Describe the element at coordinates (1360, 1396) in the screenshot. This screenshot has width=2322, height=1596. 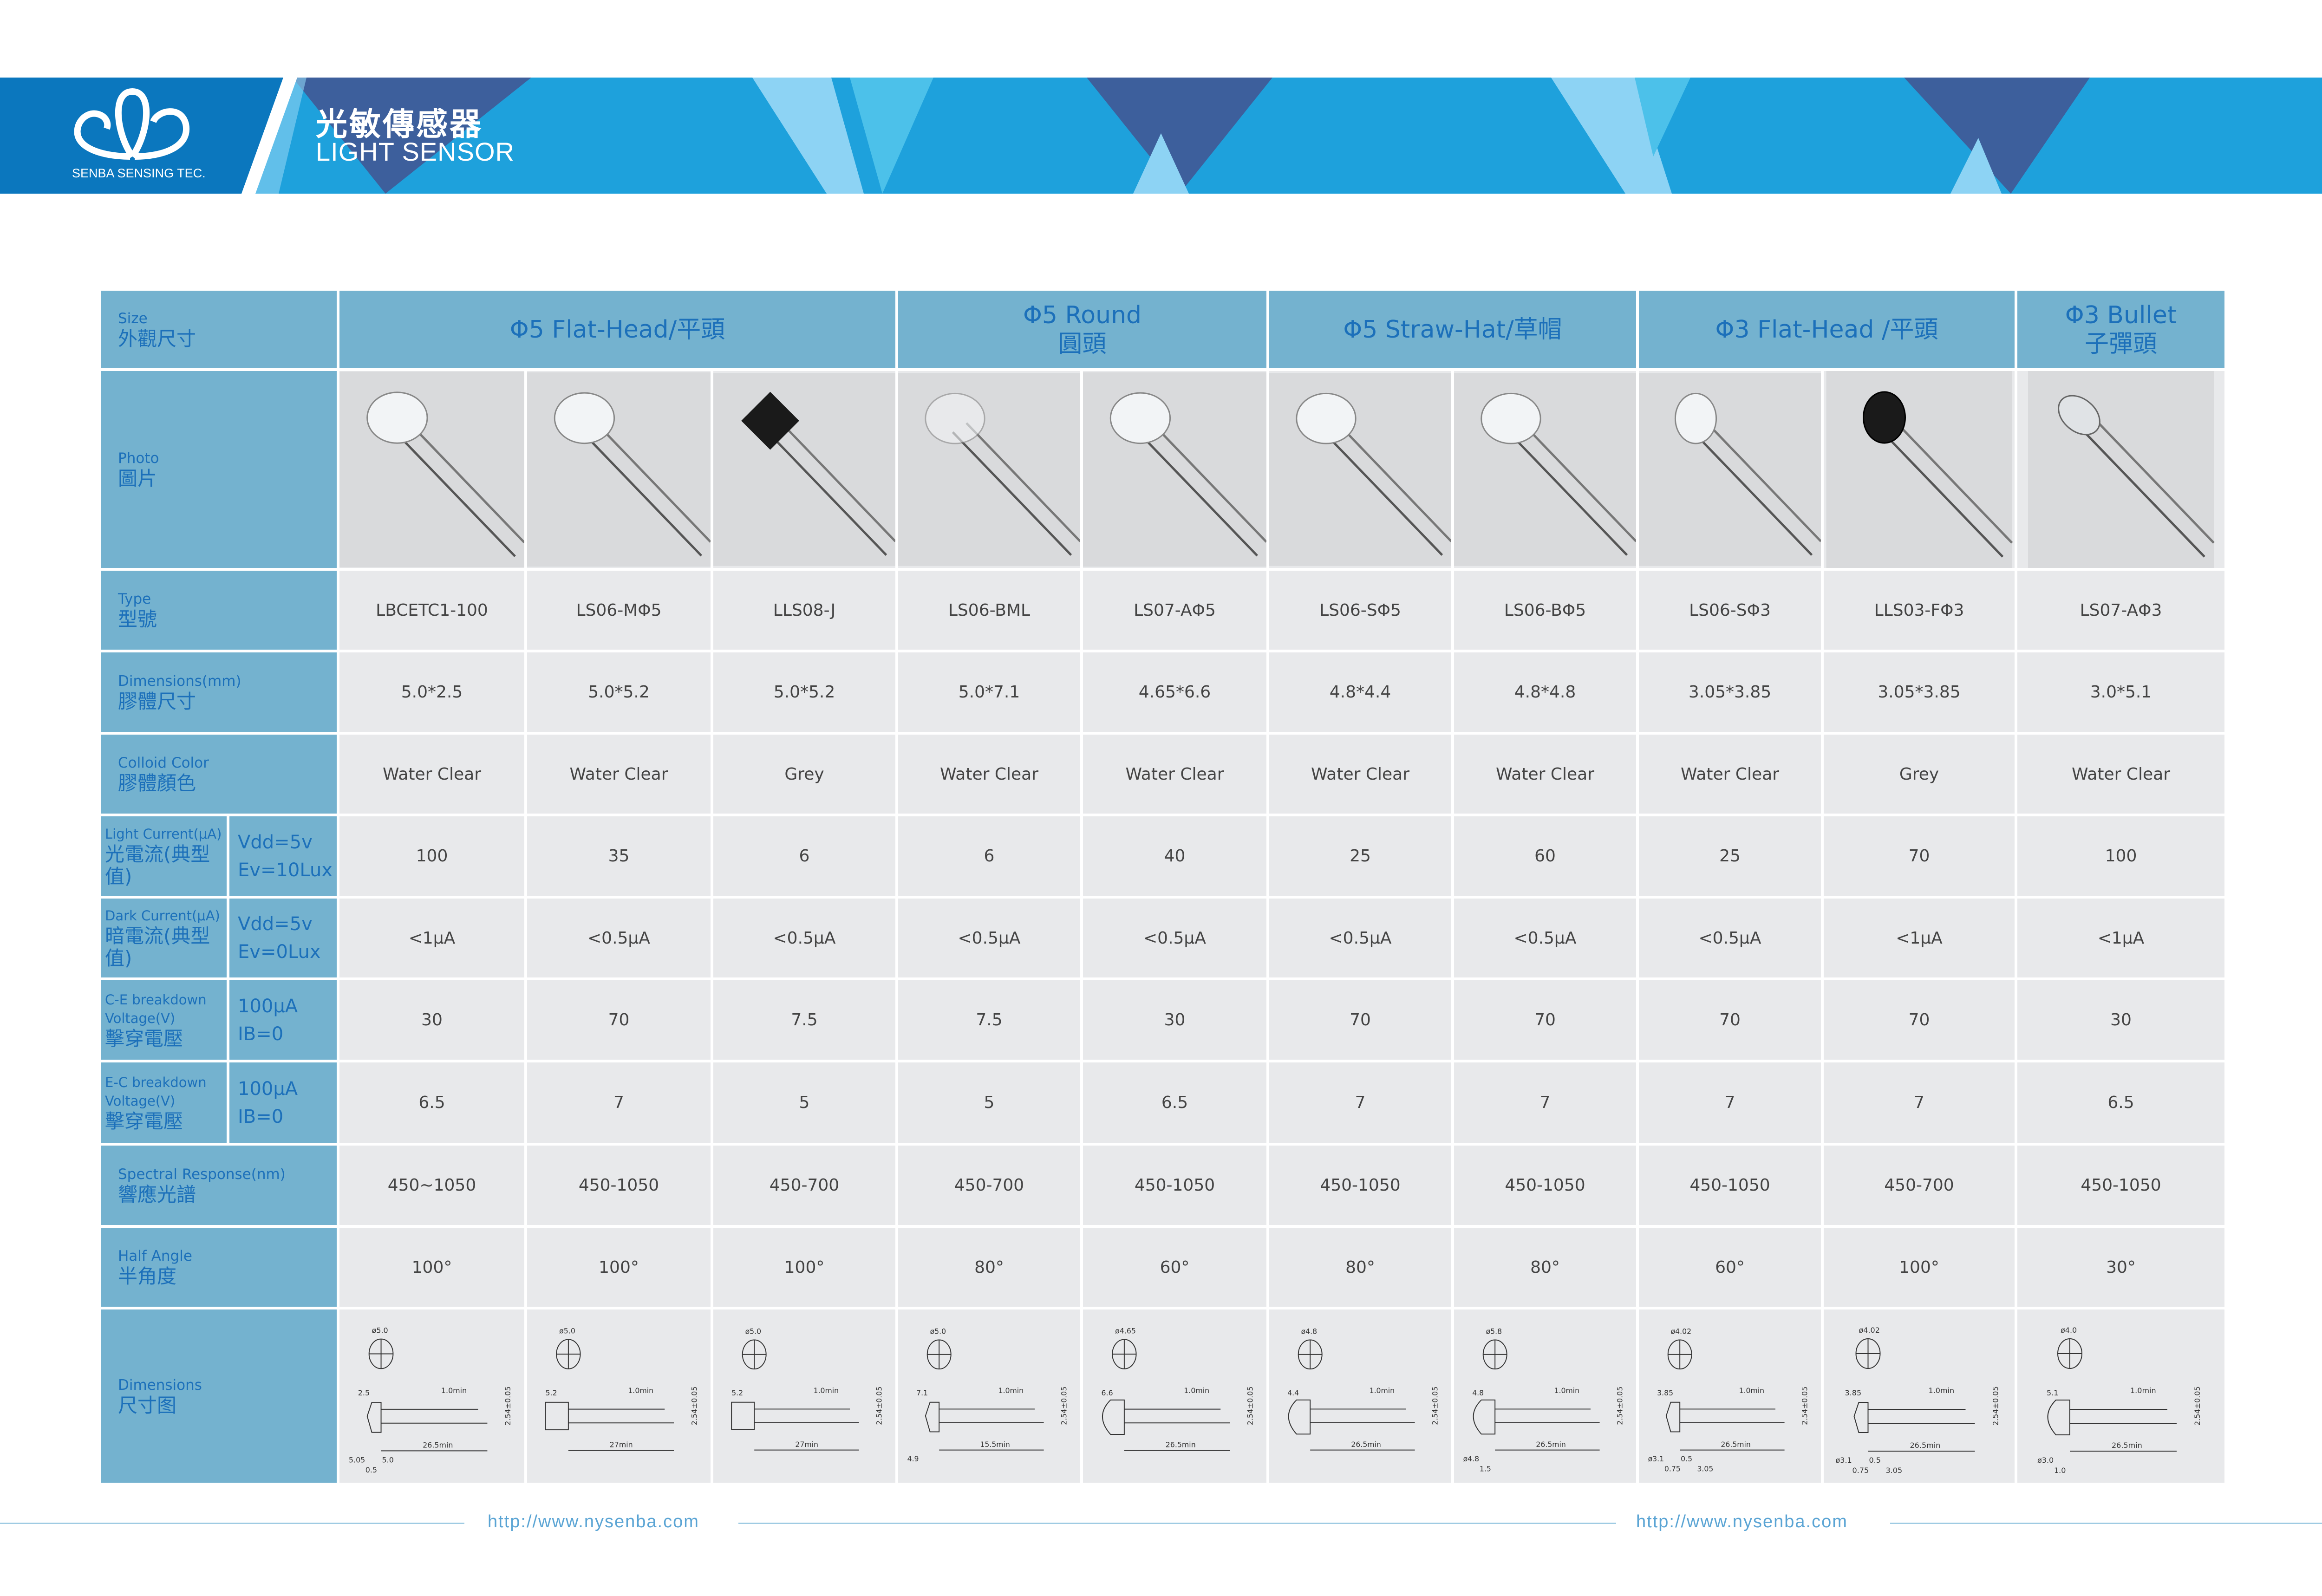
I see `dimension-drawing-cell: ø4.8 4.4 26.5min 1.0min 2.54±0.05` at that location.